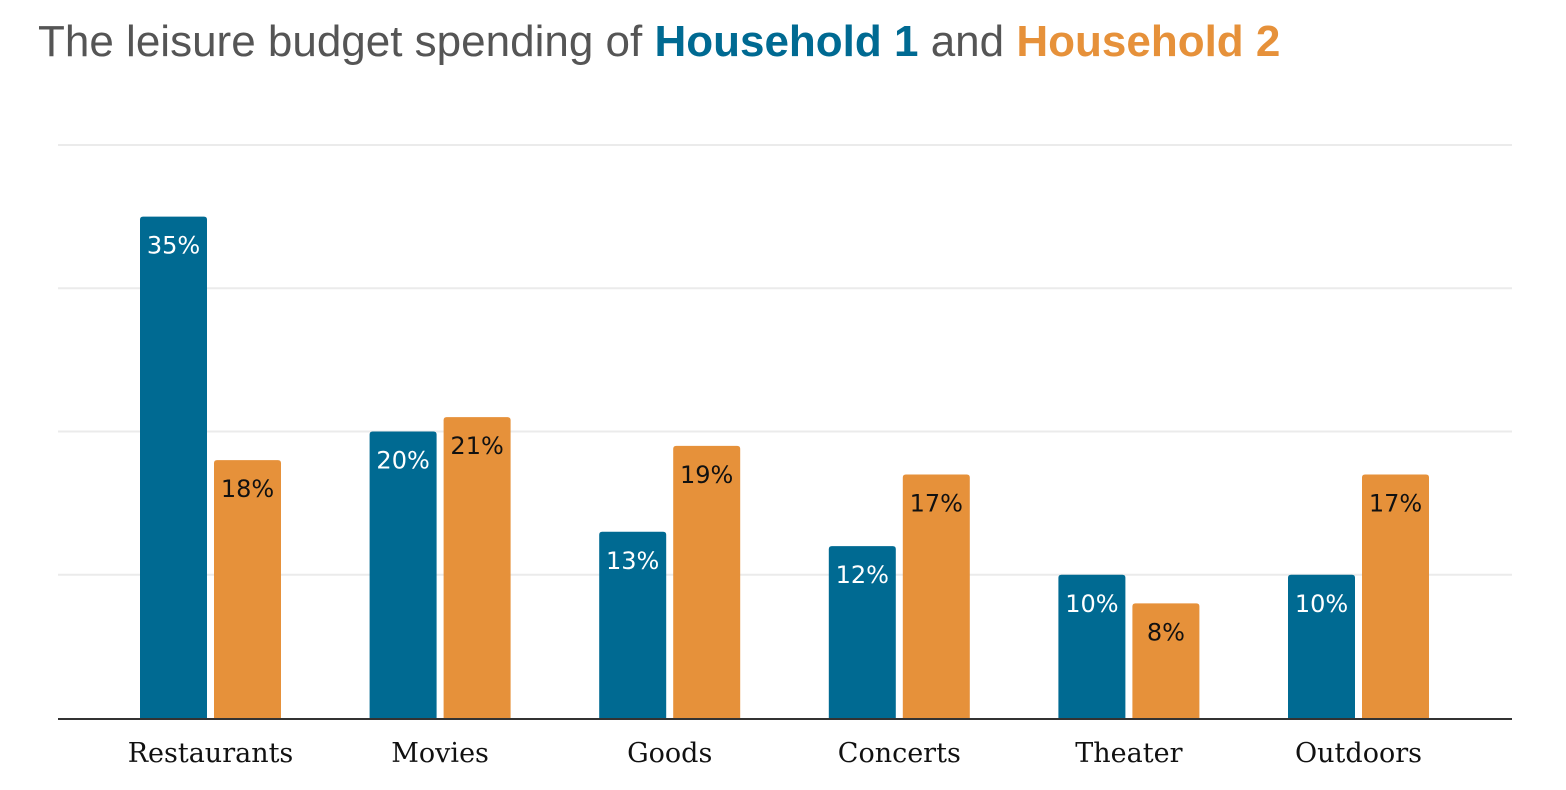  Describe the element at coordinates (967, 41) in the screenshot. I see `title-middle: and` at that location.